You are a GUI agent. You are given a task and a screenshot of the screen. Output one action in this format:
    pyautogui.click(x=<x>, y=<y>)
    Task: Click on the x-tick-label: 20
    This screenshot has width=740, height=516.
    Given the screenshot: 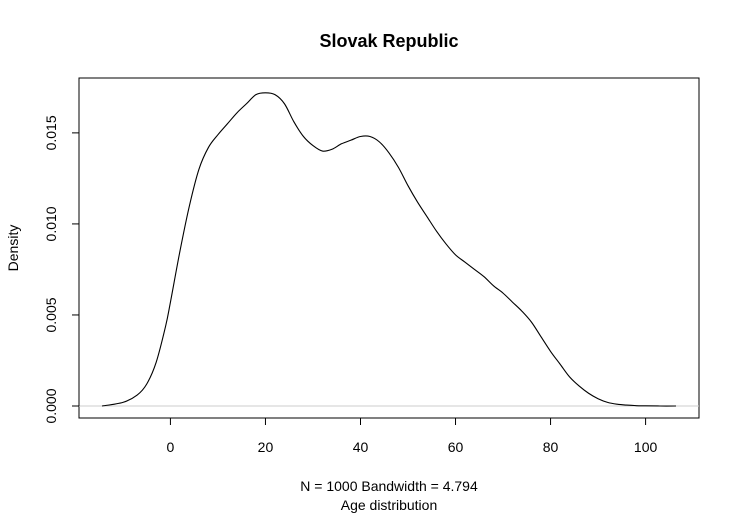 What is the action you would take?
    pyautogui.click(x=266, y=447)
    